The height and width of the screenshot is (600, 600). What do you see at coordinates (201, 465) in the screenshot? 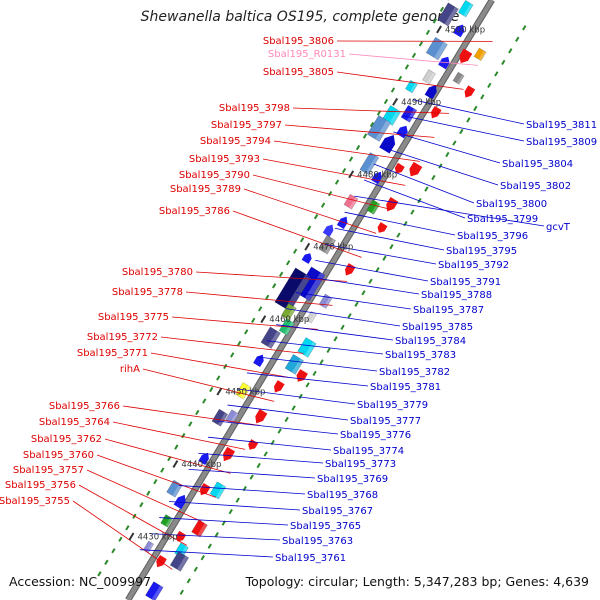
I see `scale-tick-label: 4440 kbp` at bounding box center [201, 465].